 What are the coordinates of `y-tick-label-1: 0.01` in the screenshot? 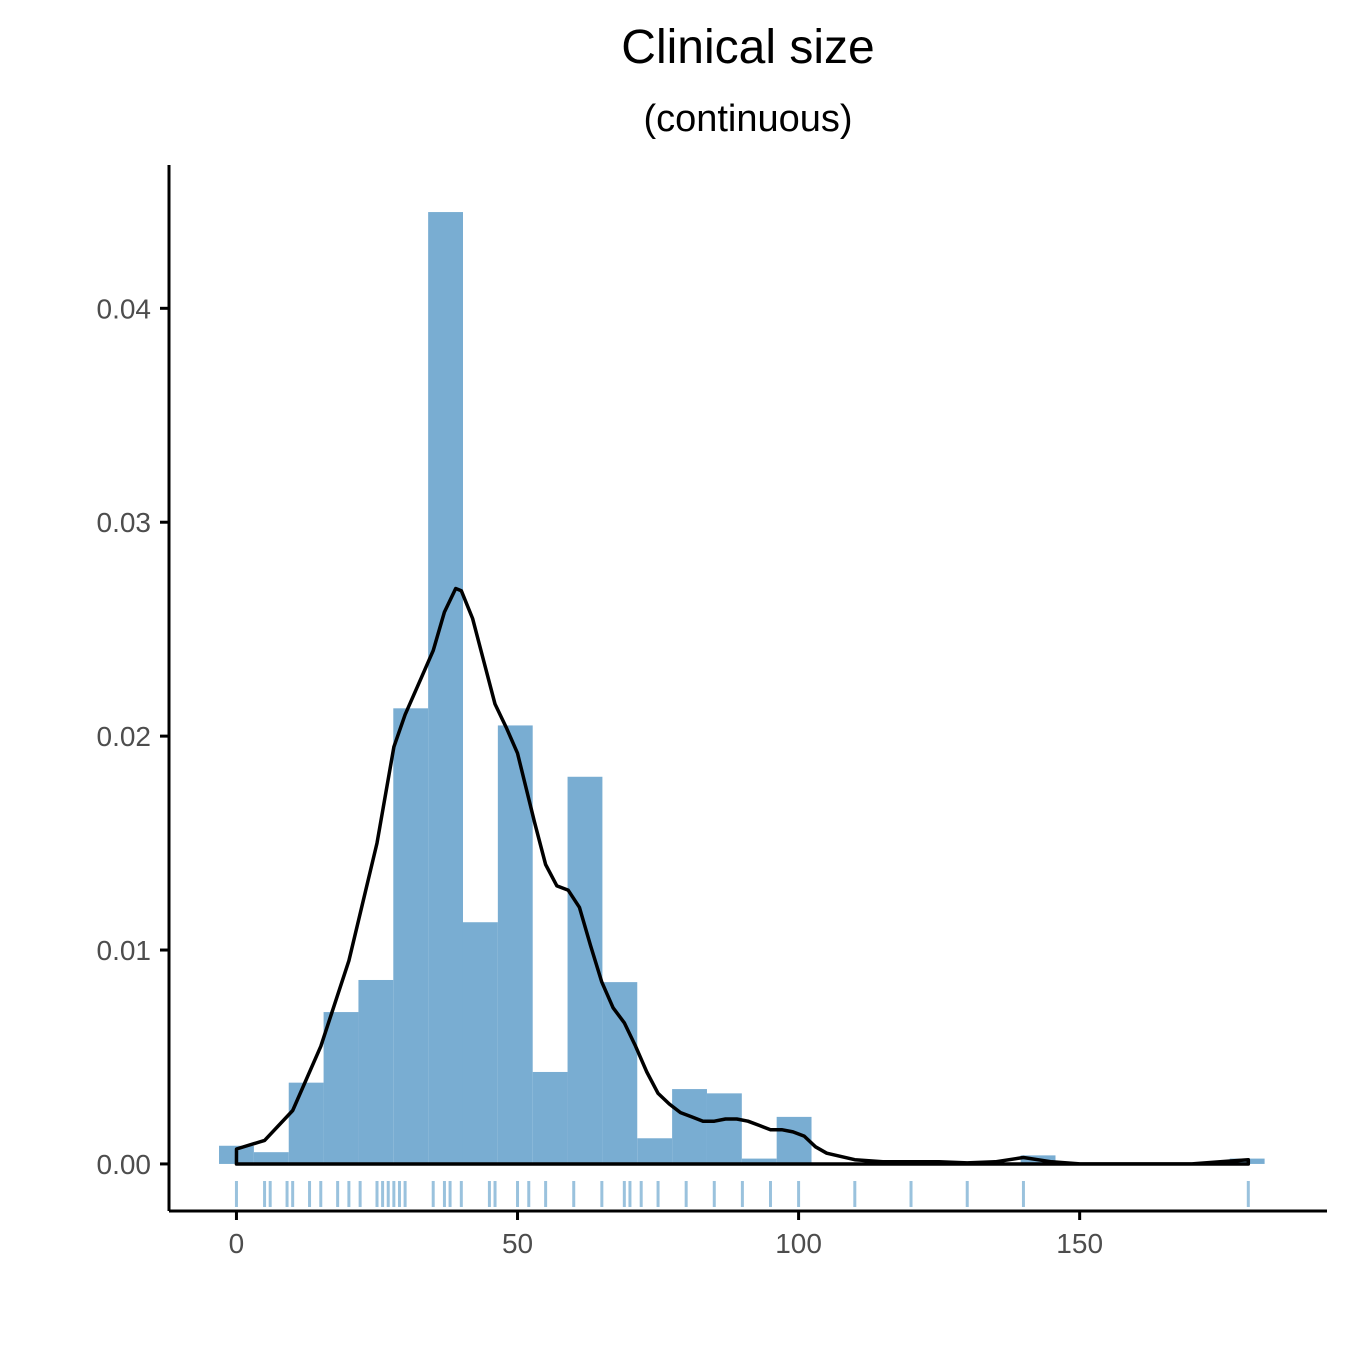 It's located at (124, 950).